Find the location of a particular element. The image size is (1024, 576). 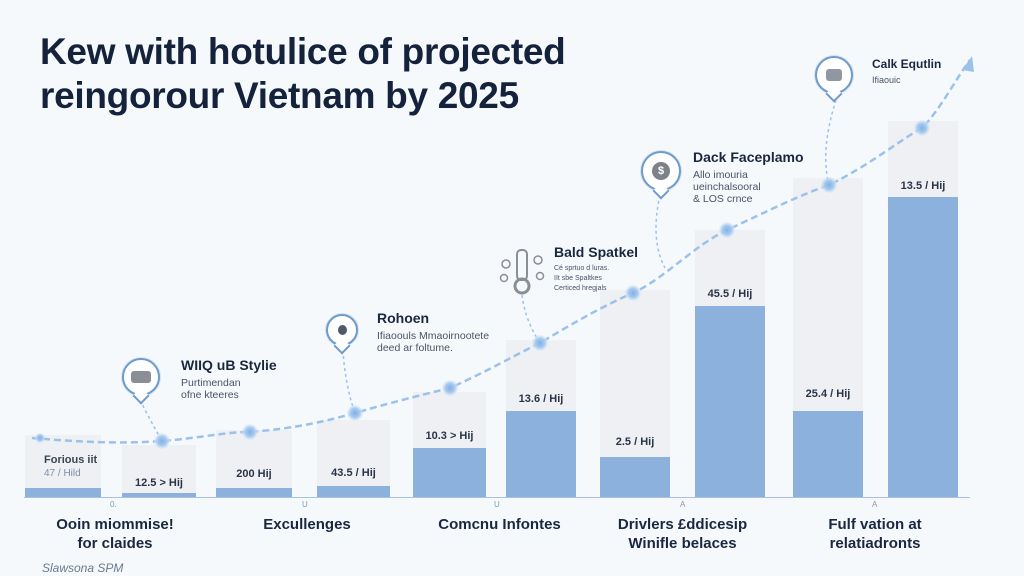

annotation-2-title: Rohoen is located at coordinates (403, 318).